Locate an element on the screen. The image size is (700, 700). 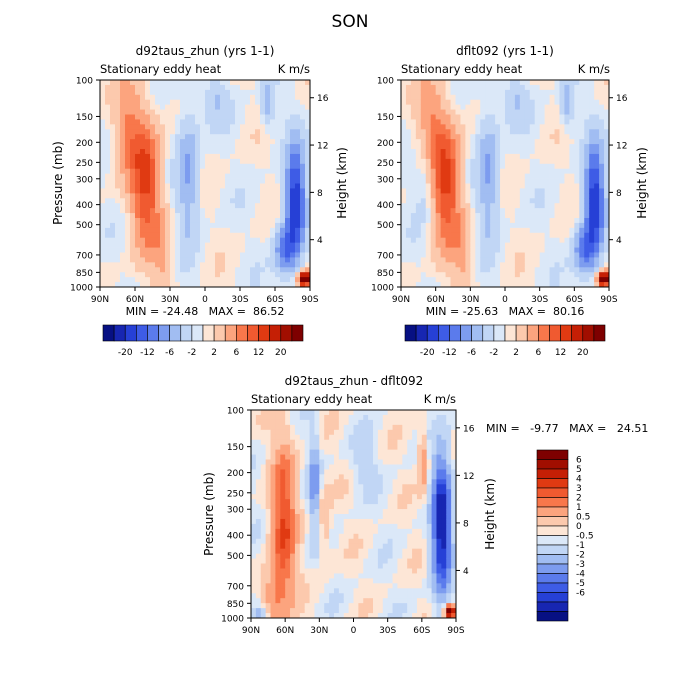
colorbar-swatch is located at coordinates (297, 333).